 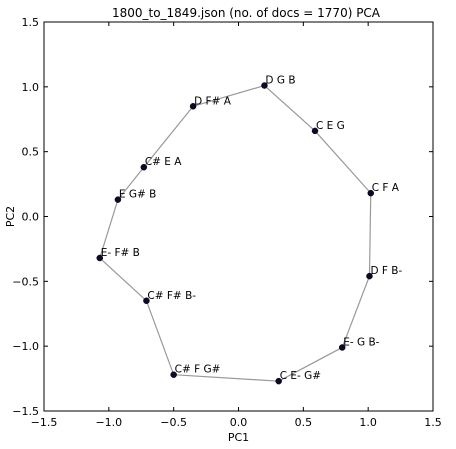 What do you see at coordinates (25, 411) in the screenshot?
I see `y-tick-label: −1.5` at bounding box center [25, 411].